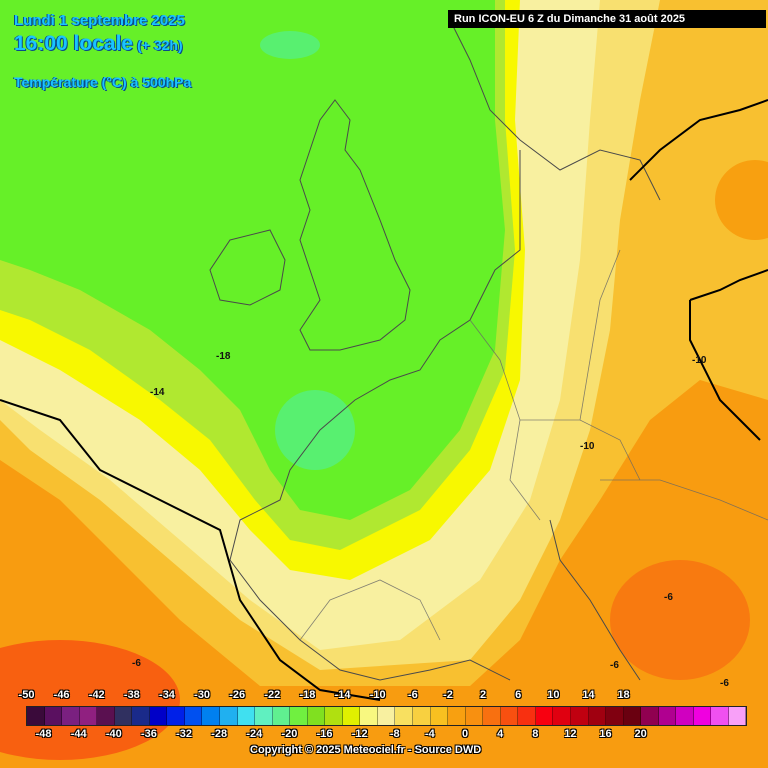 The width and height of the screenshot is (768, 768). I want to click on coast-scandinavia, so click(555, 110).